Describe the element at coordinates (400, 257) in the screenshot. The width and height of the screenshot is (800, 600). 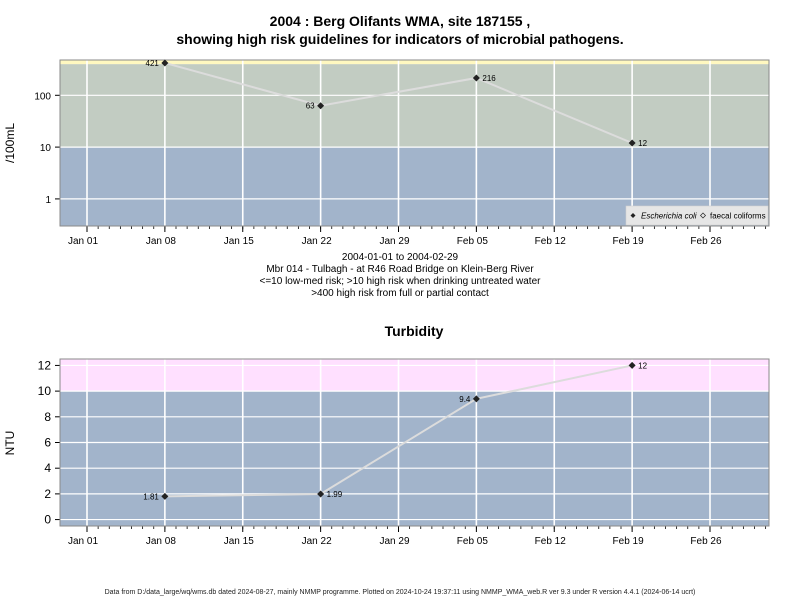
I see `caption-date-range: 2004-01-01 to 2004-02-29` at that location.